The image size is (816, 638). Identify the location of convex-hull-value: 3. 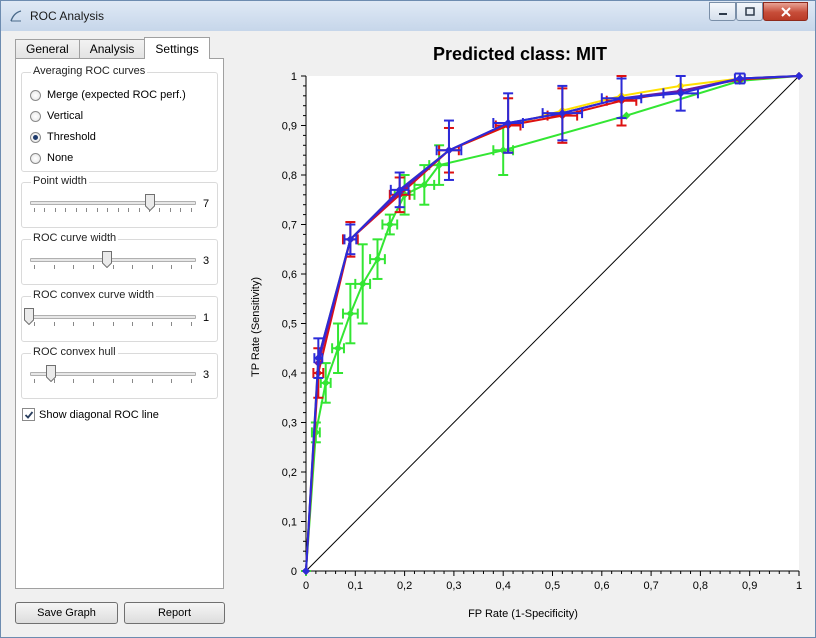
(206, 375).